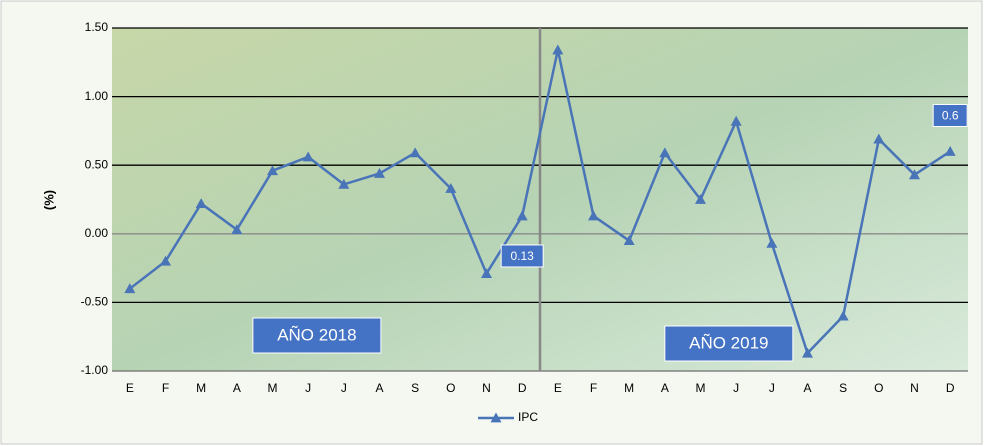  What do you see at coordinates (496, 417) in the screenshot?
I see `legend-marker` at bounding box center [496, 417].